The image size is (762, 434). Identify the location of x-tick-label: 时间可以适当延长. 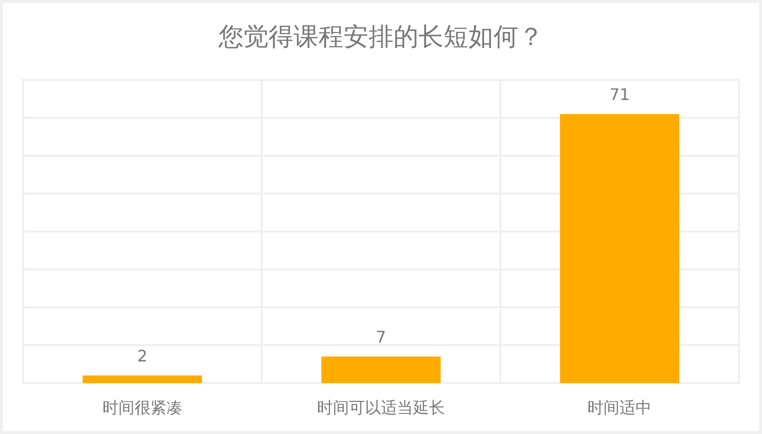
(381, 407).